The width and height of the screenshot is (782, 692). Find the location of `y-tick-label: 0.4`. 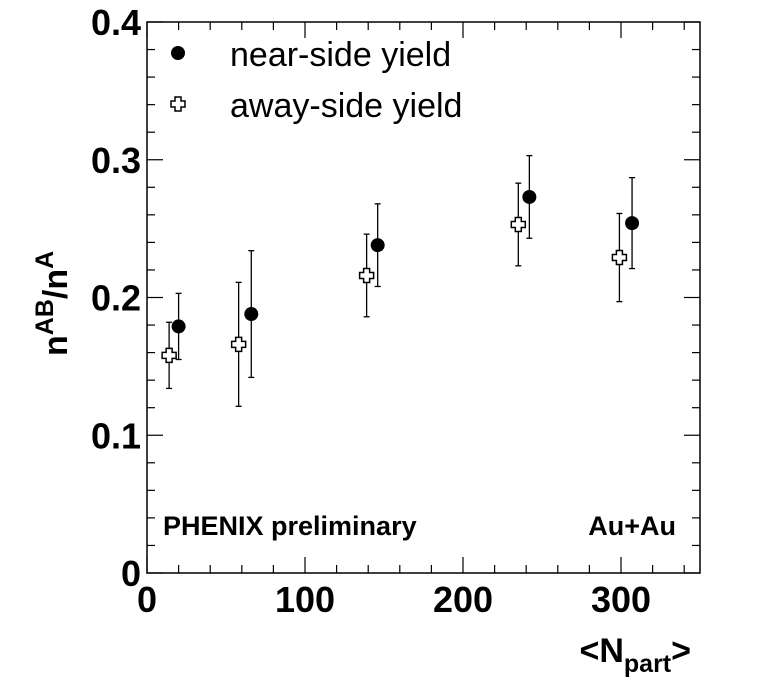

y-tick-label: 0.4 is located at coordinates (116, 22).